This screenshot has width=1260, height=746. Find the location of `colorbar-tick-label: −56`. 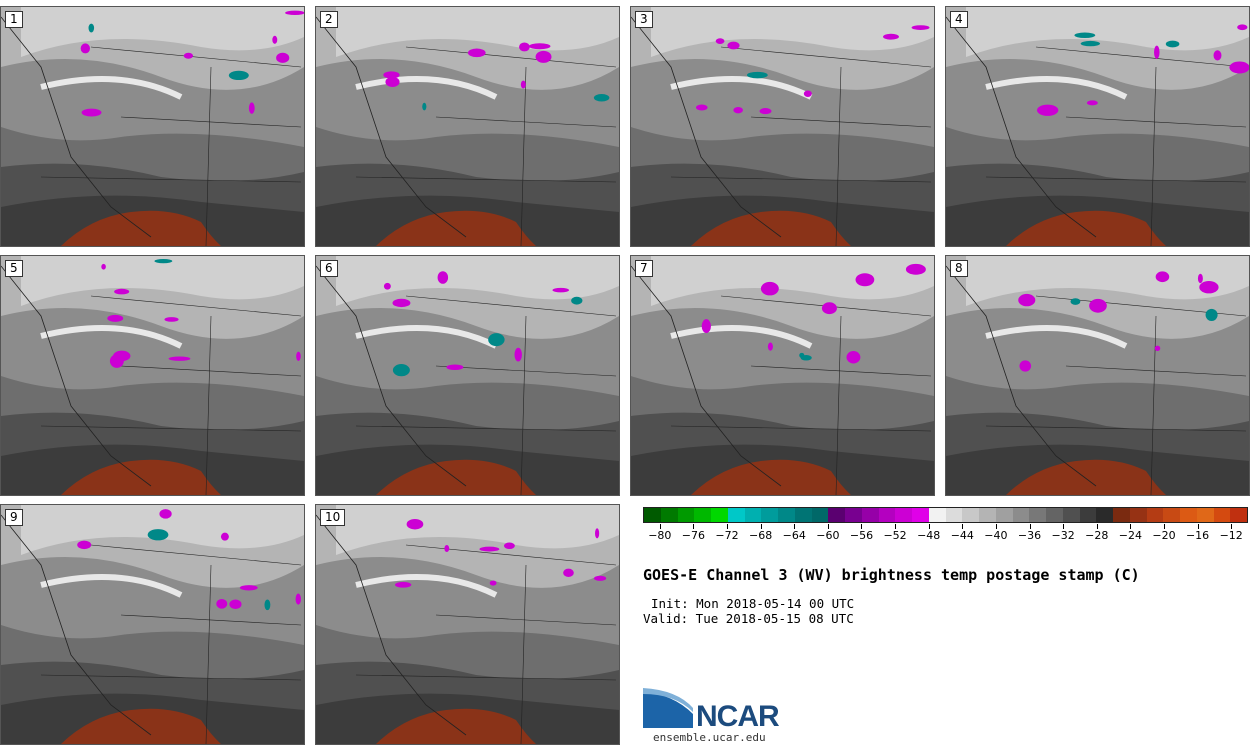

colorbar-tick-label: −56 is located at coordinates (861, 535).